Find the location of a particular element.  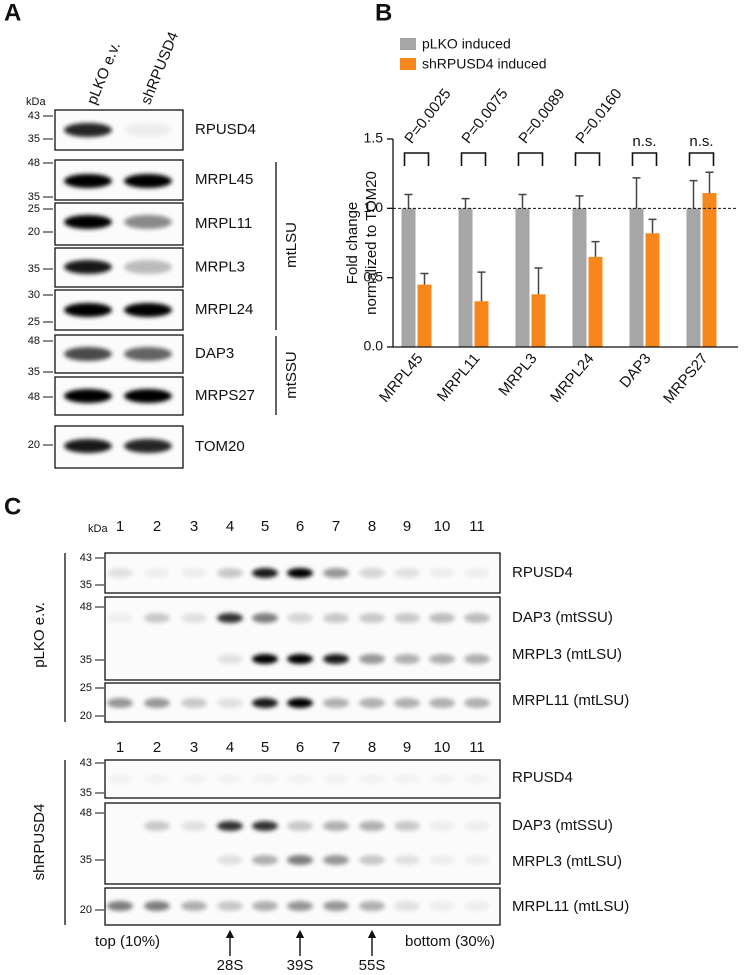

panel-label: B is located at coordinates (383, 13).